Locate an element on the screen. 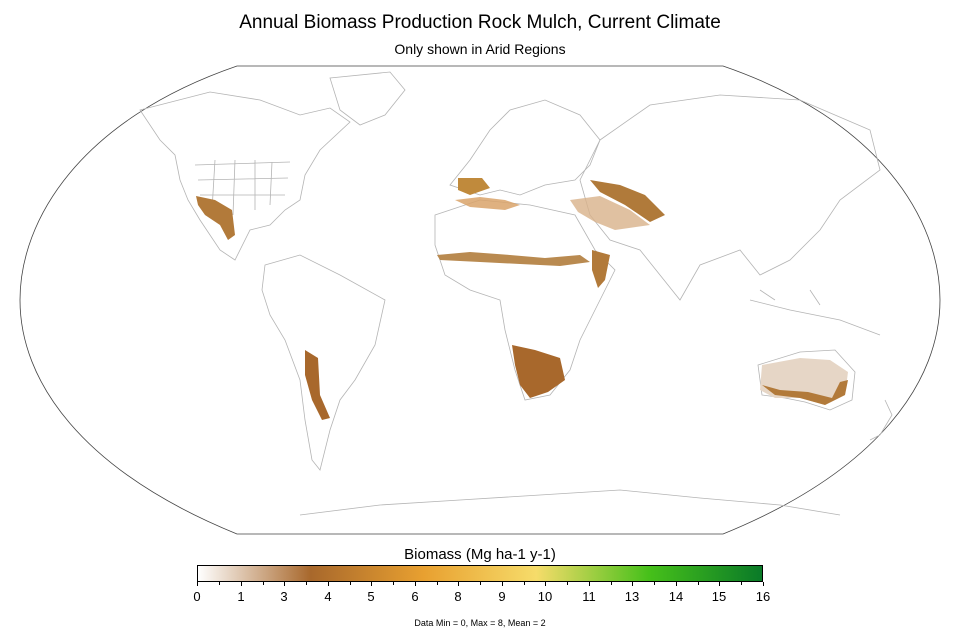 This screenshot has height=640, width=960. south-america-outline is located at coordinates (323, 362).